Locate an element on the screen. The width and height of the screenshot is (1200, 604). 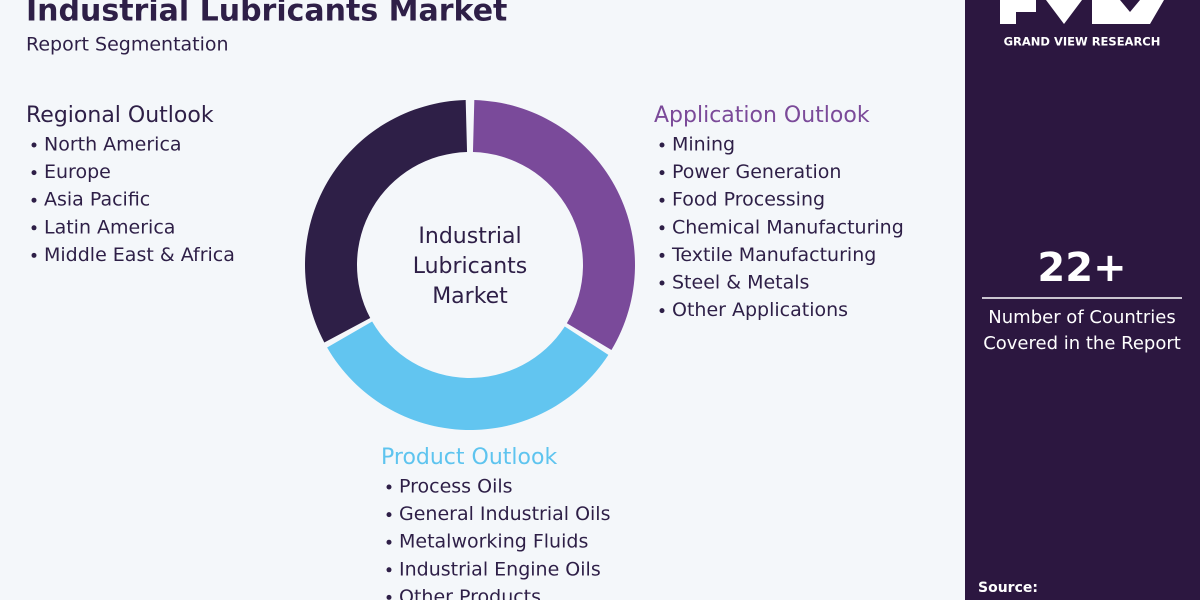
stat-description: Covered in the Report is located at coordinates (1082, 343).